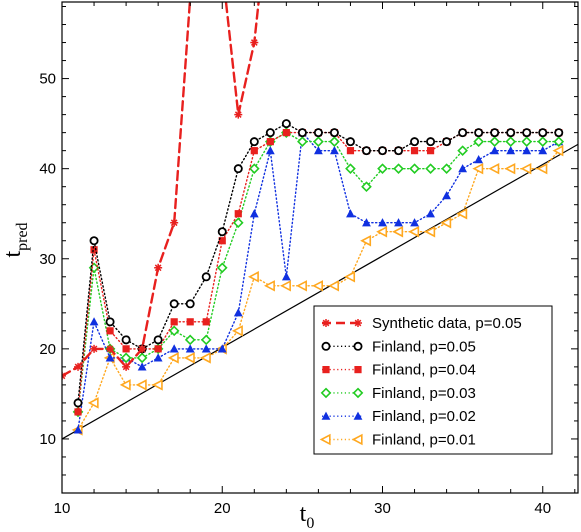 Image resolution: width=581 pixels, height=532 pixels. Describe the element at coordinates (47, 439) in the screenshot. I see `y-tick-label: 10` at that location.